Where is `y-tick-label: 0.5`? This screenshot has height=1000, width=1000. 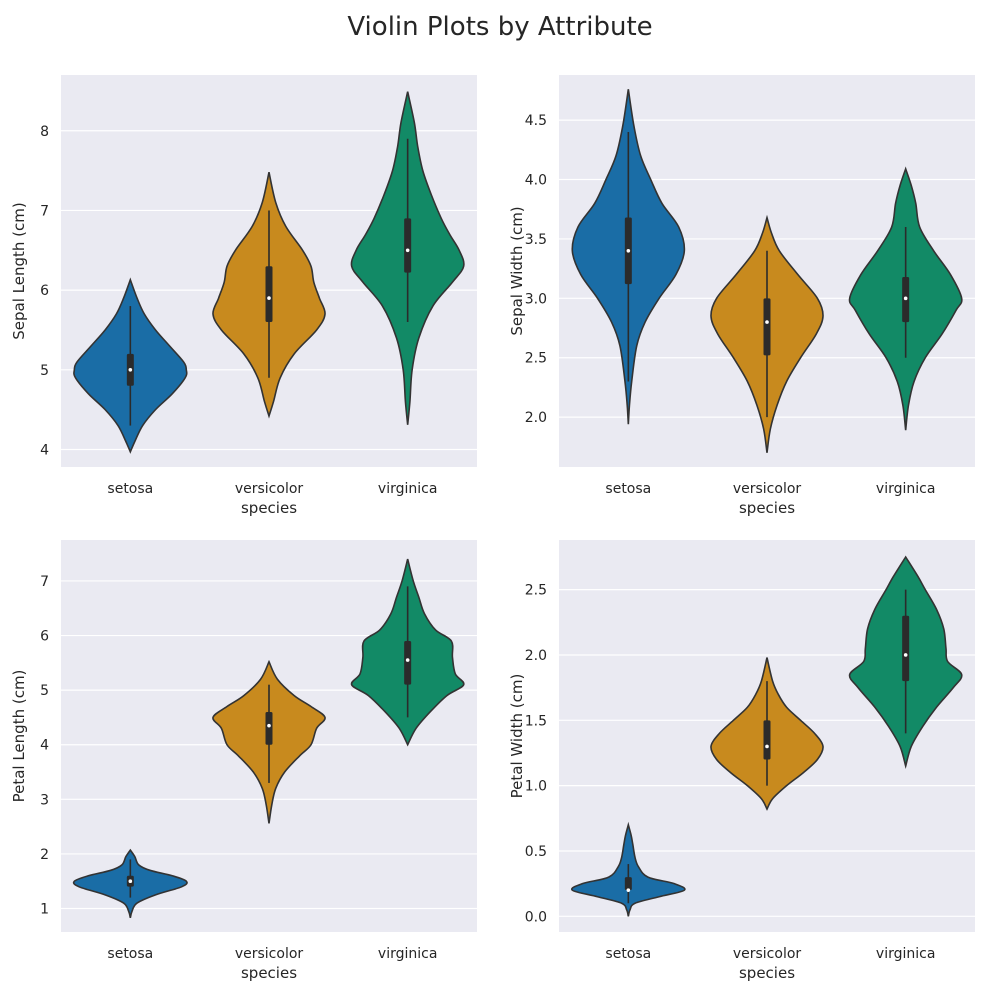
y-tick-label: 0.5 is located at coordinates (536, 852).